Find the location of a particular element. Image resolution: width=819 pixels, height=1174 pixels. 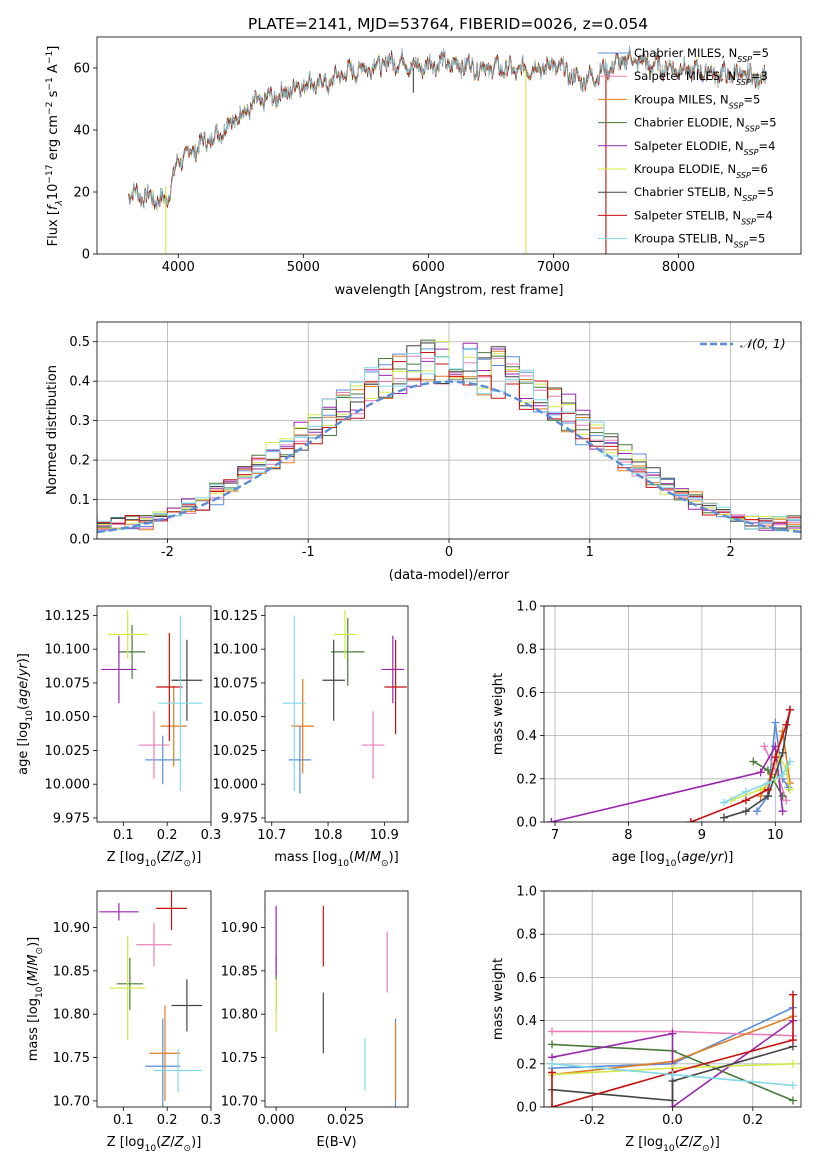

x-tick-label: 10.9 is located at coordinates (384, 835).